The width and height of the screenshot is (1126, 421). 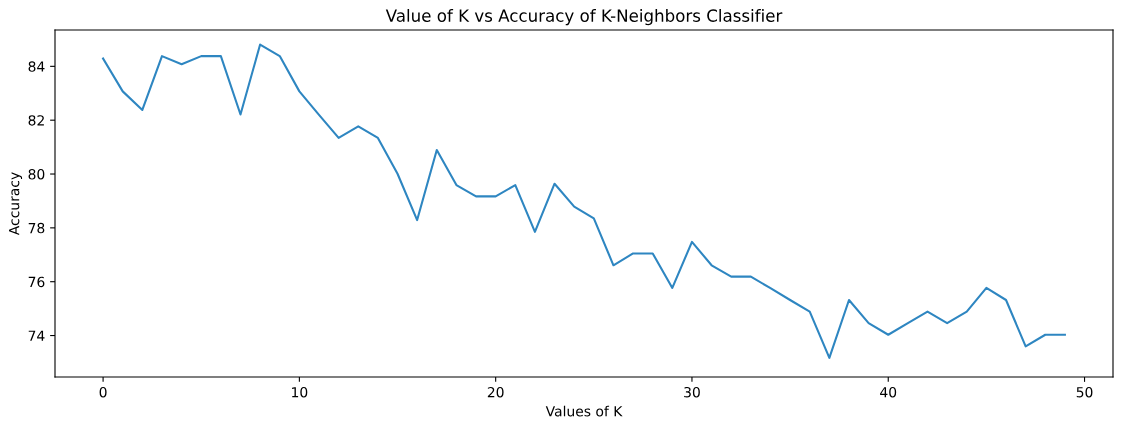 I want to click on x-axis-title: Values of K, so click(x=584, y=411).